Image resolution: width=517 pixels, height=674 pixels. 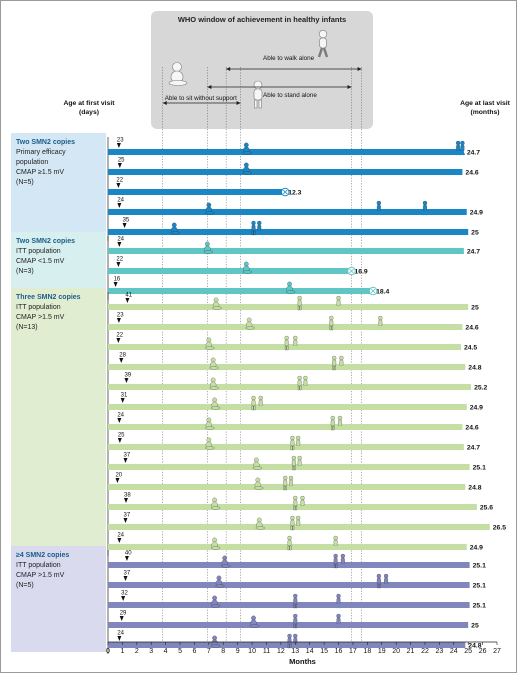 What do you see at coordinates (118, 476) in the screenshot?
I see `first-visit-days-label: 20` at bounding box center [118, 476].